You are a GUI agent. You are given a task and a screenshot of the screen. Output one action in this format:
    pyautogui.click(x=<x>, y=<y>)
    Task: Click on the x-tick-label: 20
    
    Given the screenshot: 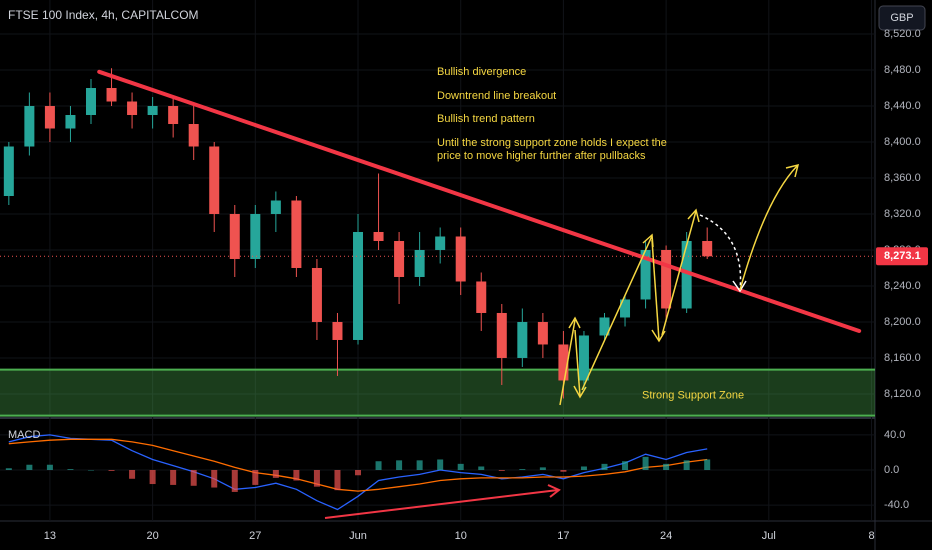 What is the action you would take?
    pyautogui.click(x=152, y=536)
    